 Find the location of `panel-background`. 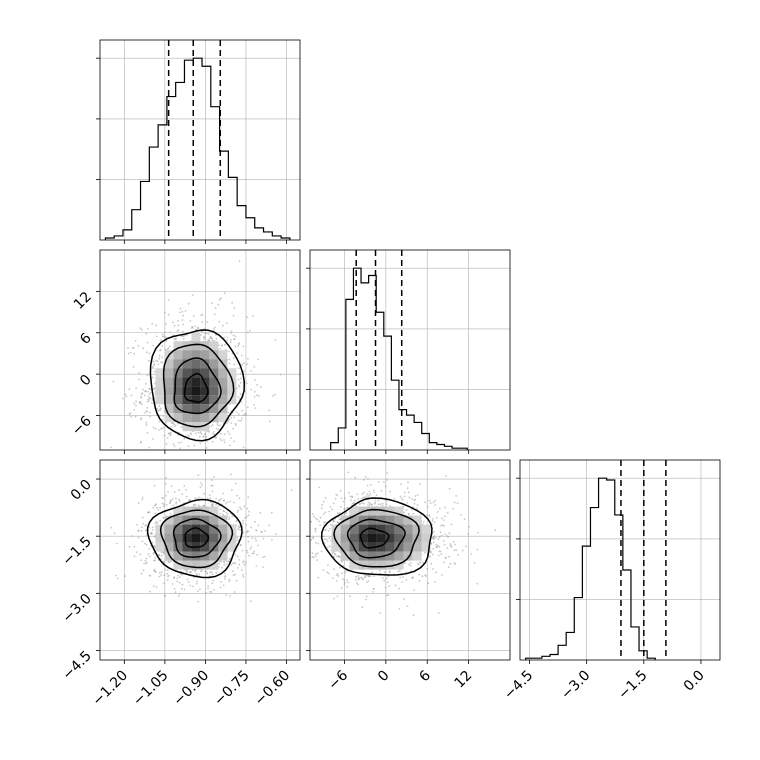

panel-background is located at coordinates (620, 560).